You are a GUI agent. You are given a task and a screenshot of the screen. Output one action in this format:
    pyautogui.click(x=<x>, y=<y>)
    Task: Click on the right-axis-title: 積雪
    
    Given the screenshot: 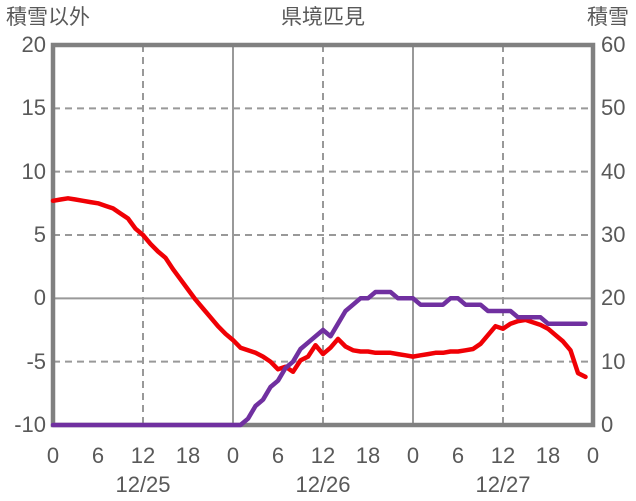 What is the action you would take?
    pyautogui.click(x=608, y=17)
    